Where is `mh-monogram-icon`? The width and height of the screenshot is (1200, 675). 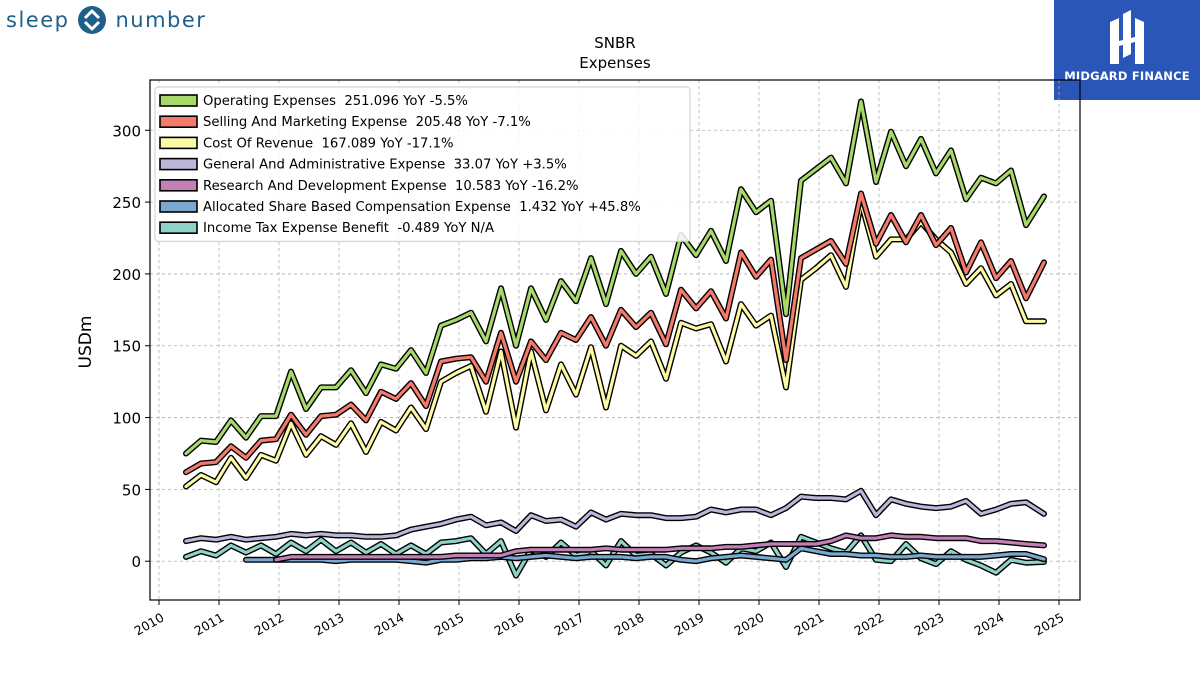
mh-monogram-icon is located at coordinates (1127, 37).